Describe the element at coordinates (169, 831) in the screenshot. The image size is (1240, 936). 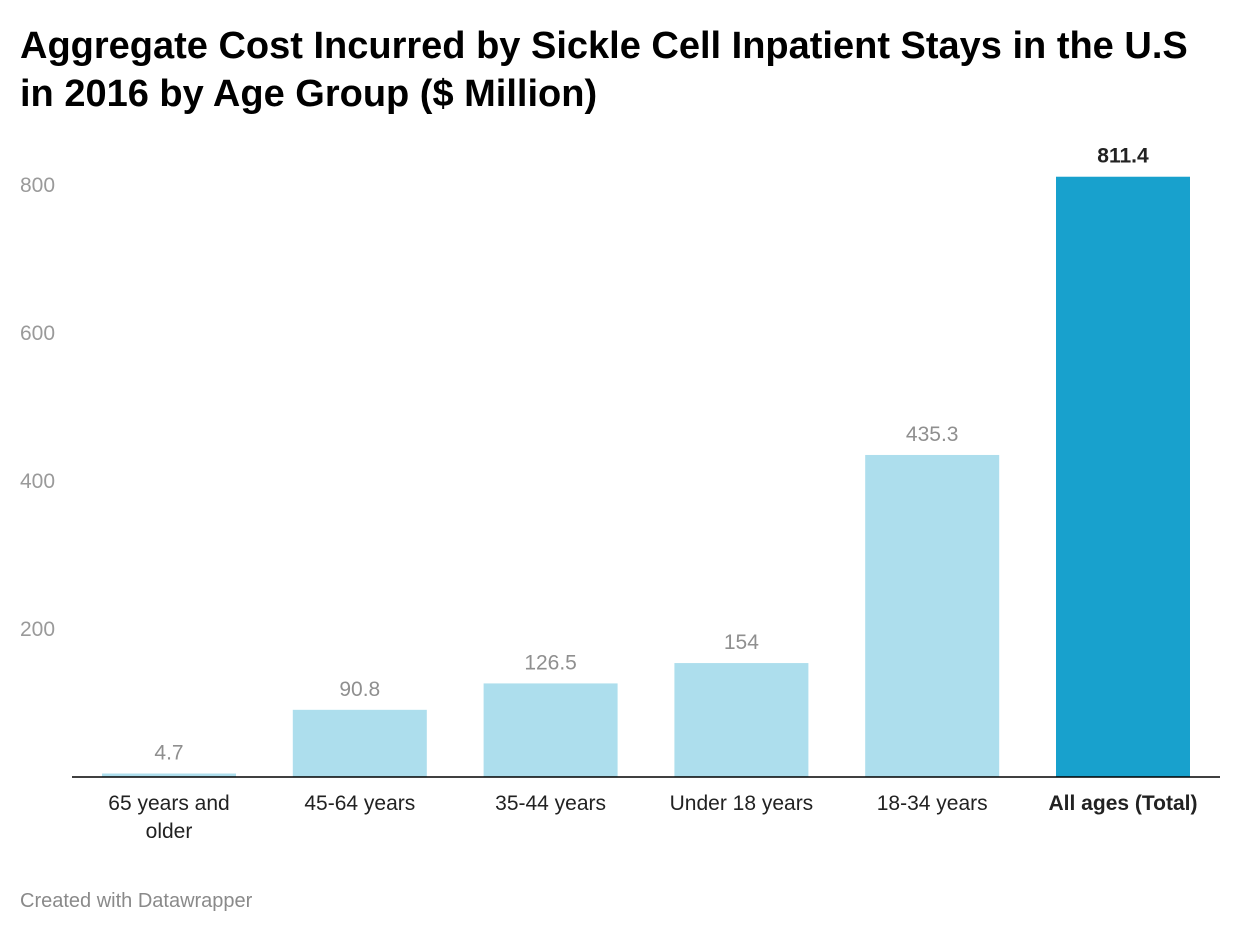
I see `x-category-label: older` at that location.